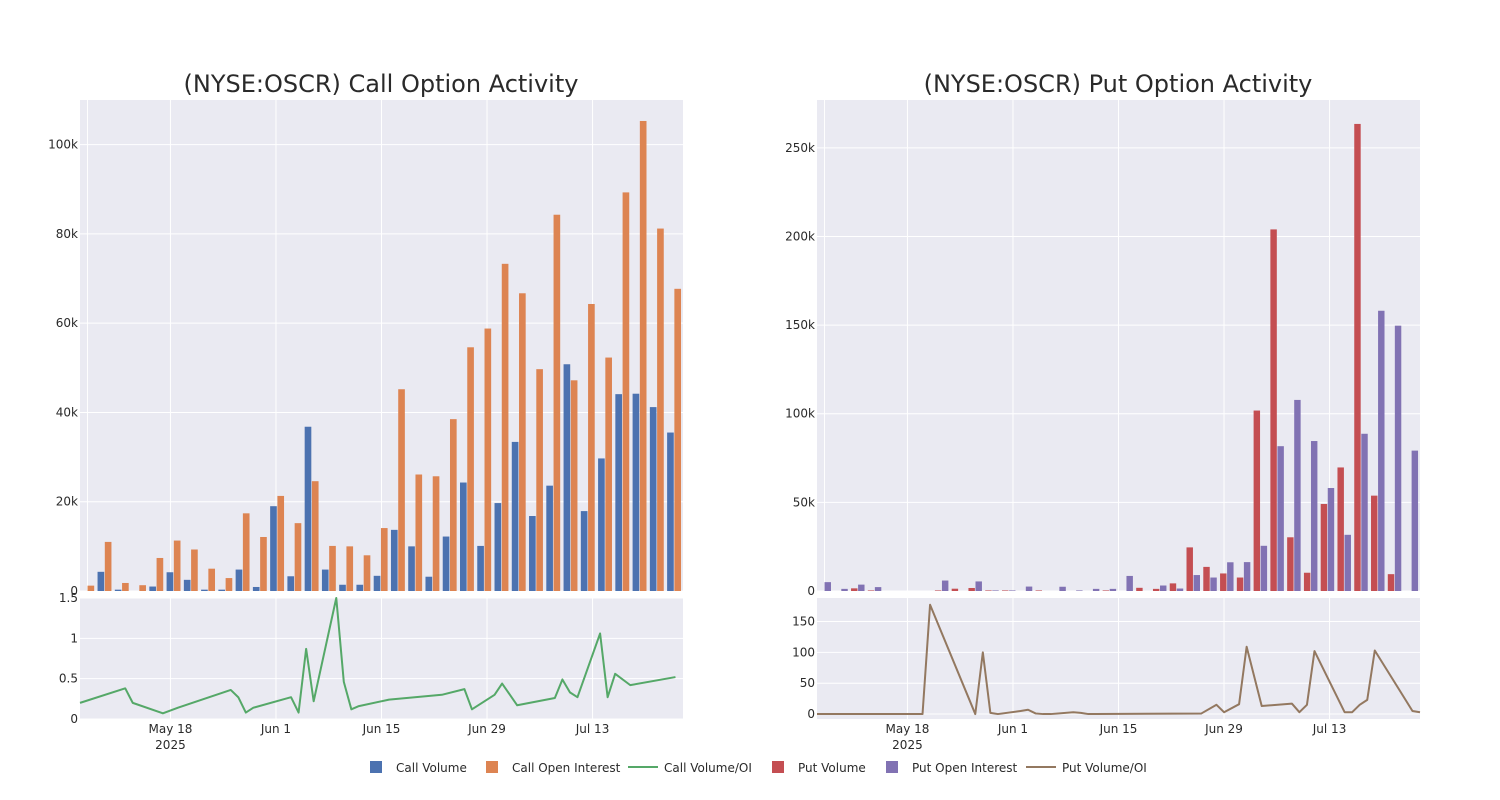 The width and height of the screenshot is (1500, 800). Describe the element at coordinates (74, 591) in the screenshot. I see `y-tick-label: 0` at that location.